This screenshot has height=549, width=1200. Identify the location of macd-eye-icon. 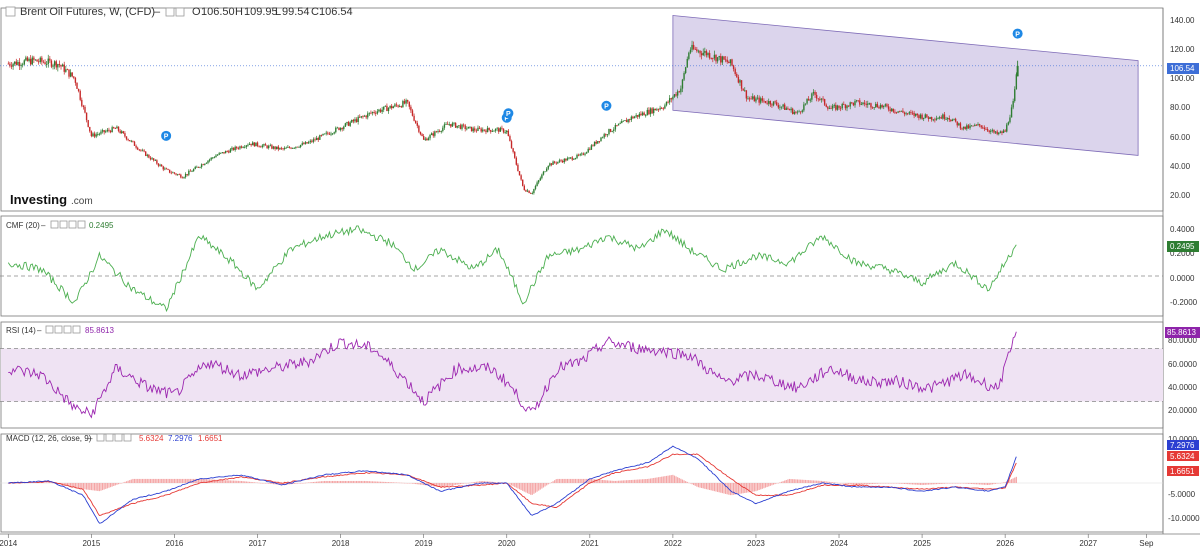
(100, 437).